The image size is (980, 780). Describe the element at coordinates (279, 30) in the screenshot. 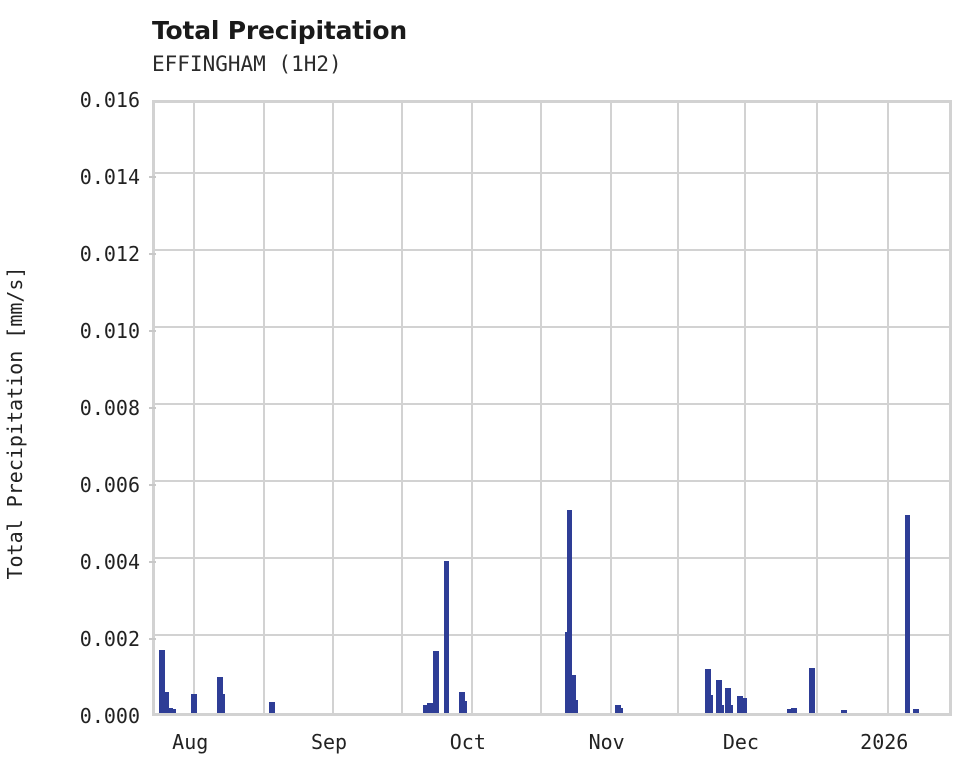

I see `chart-title: Total Precipitation` at that location.